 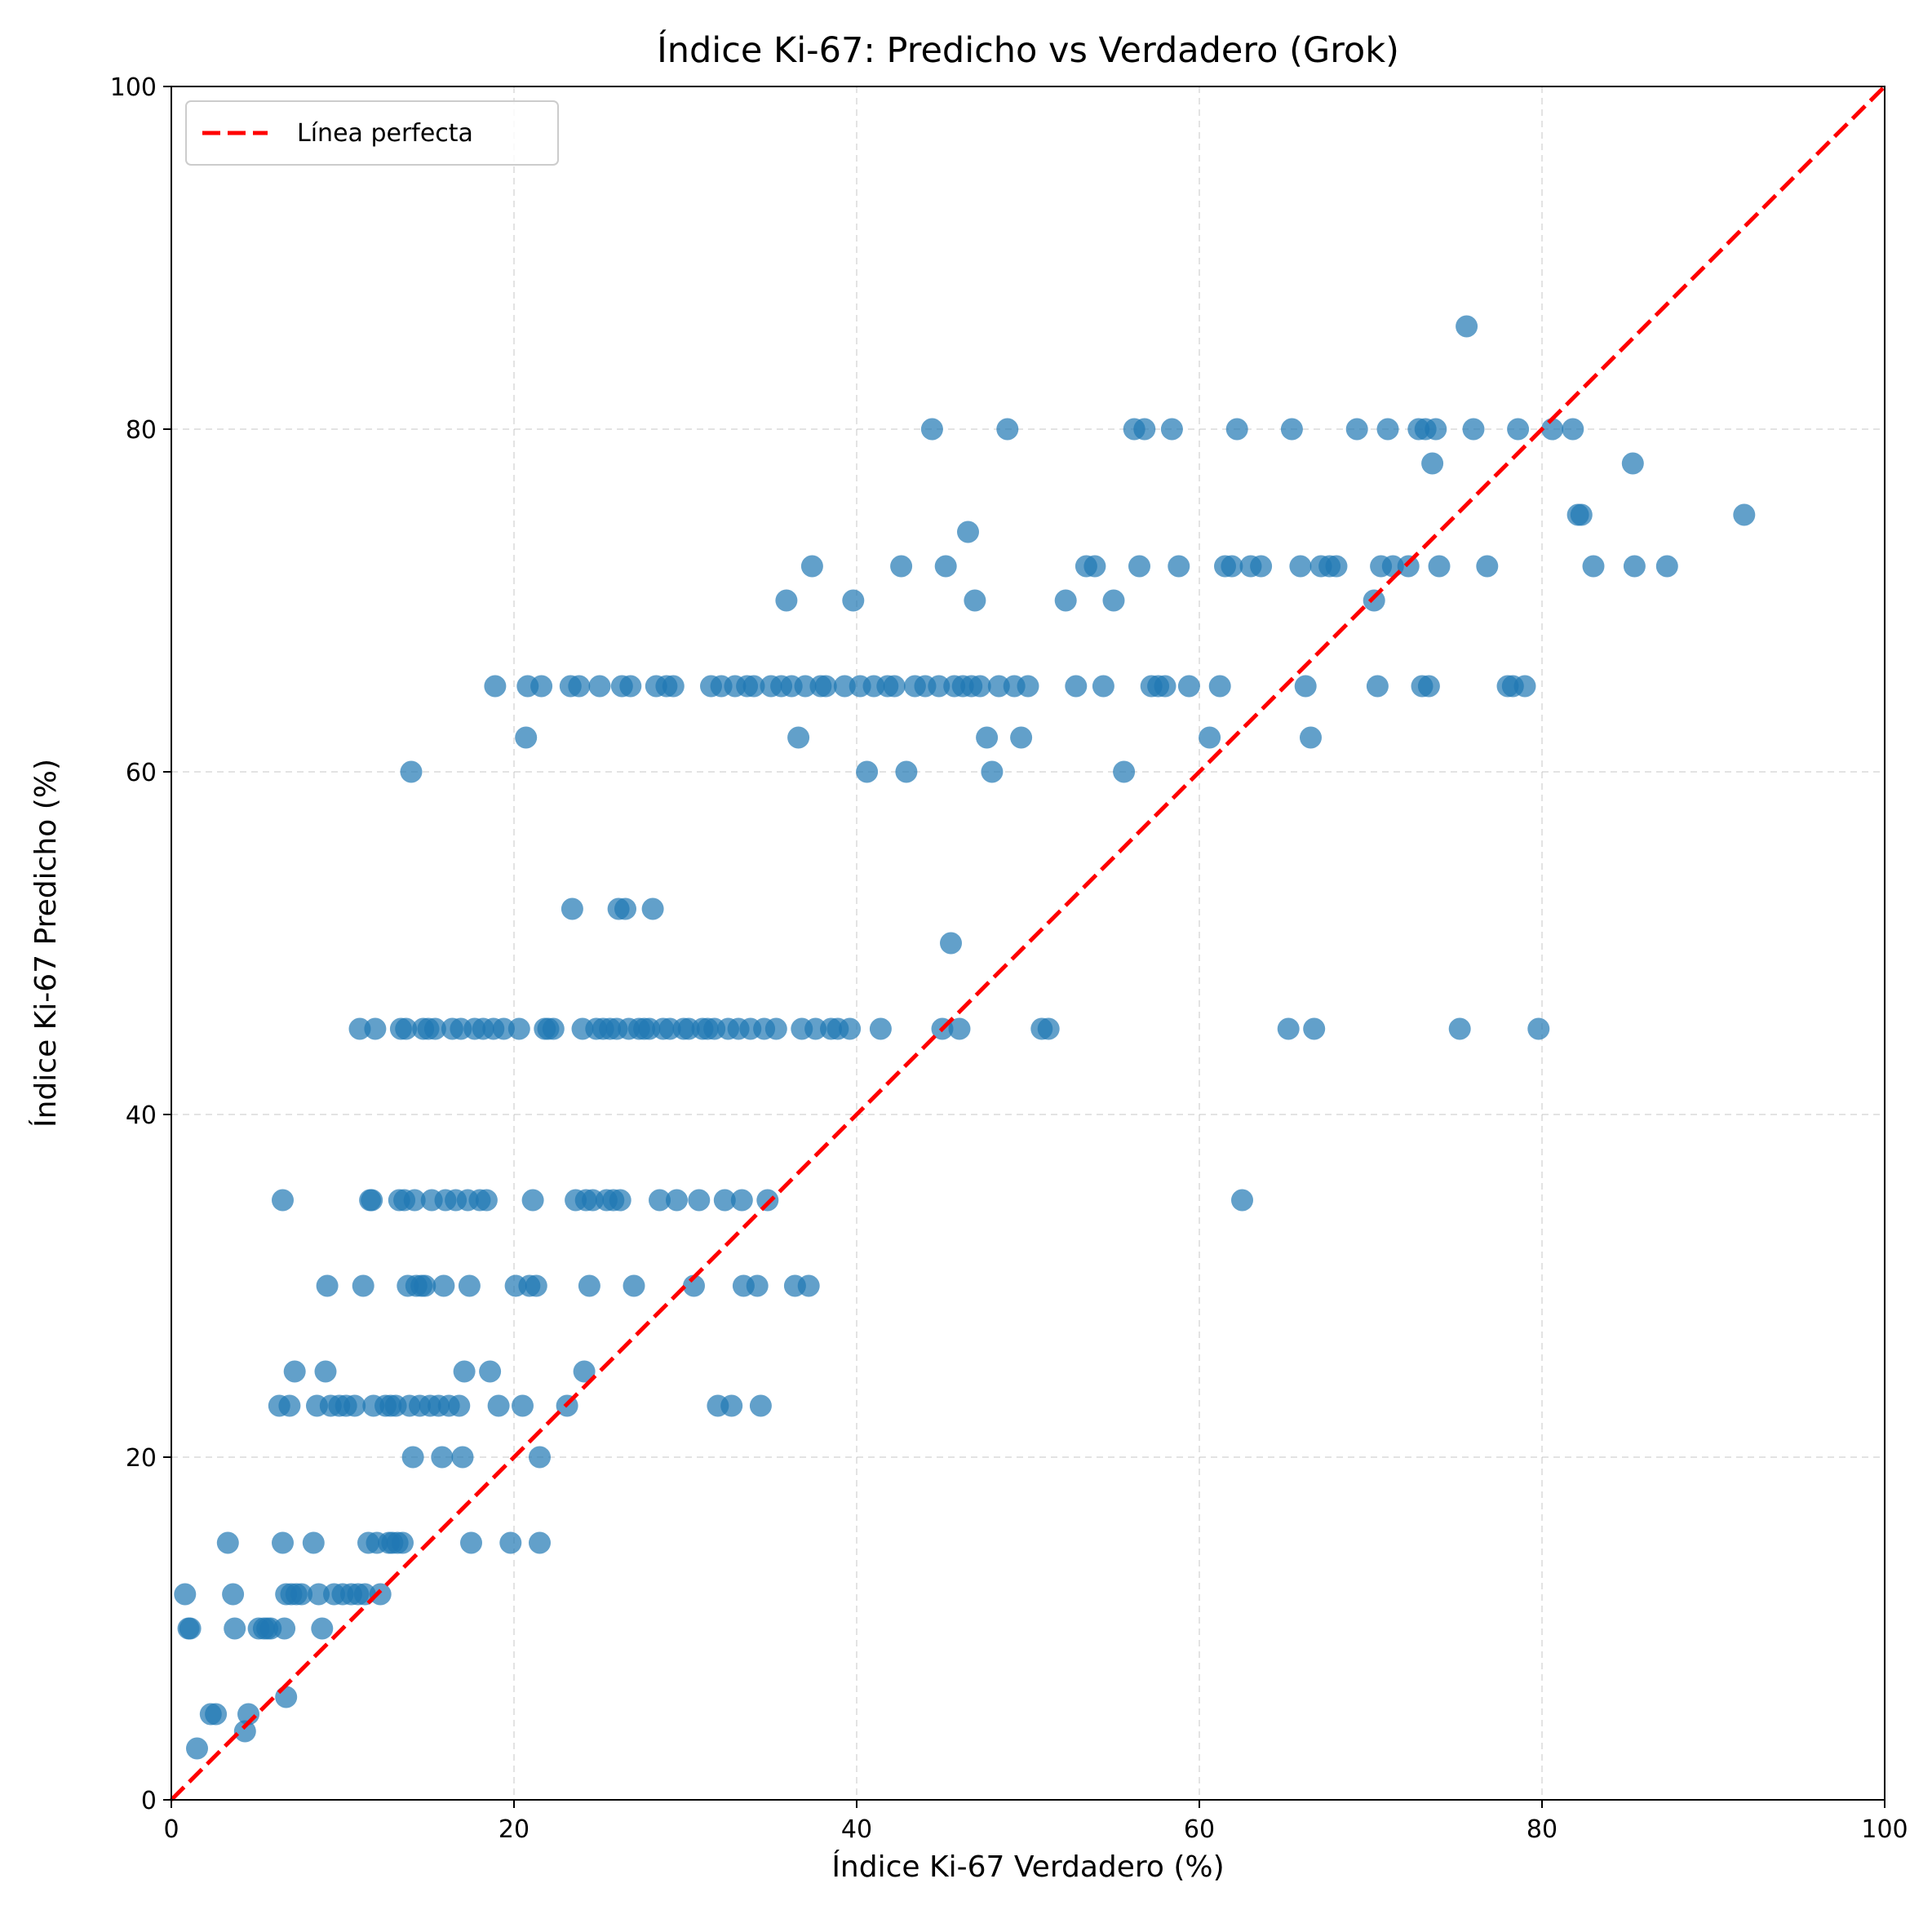 What do you see at coordinates (133, 87) in the screenshot?
I see `y-tick-label: 100` at bounding box center [133, 87].